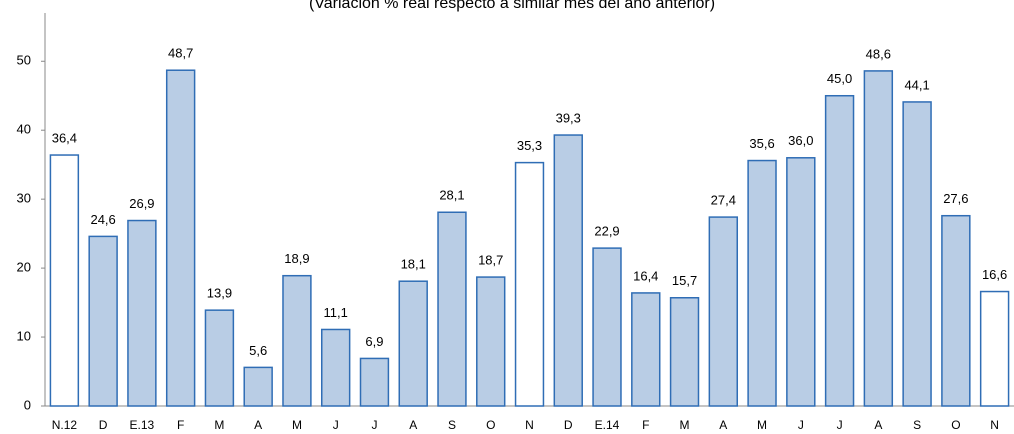 The image size is (1014, 434). What do you see at coordinates (258, 350) in the screenshot?
I see `value-label: 5,6` at bounding box center [258, 350].